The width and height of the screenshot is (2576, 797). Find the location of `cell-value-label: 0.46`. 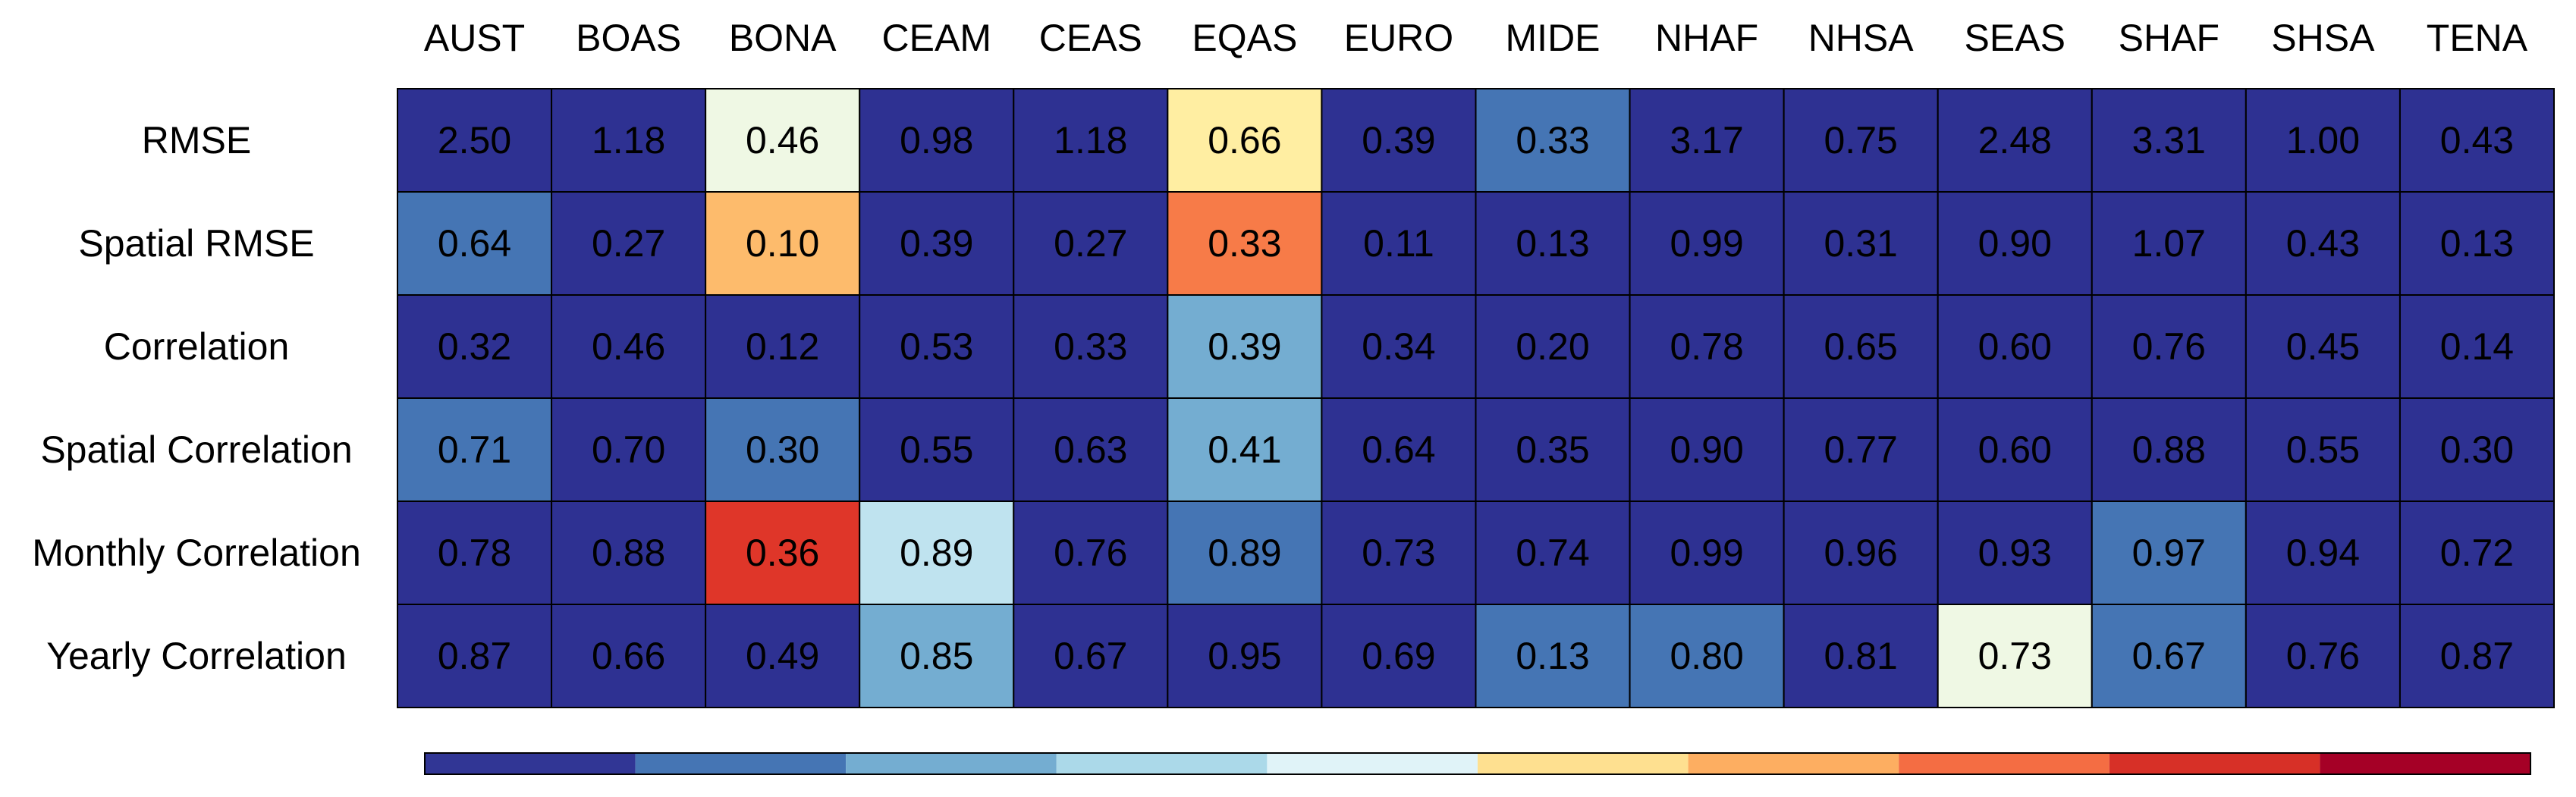

cell-value-label: 0.46 is located at coordinates (782, 140).